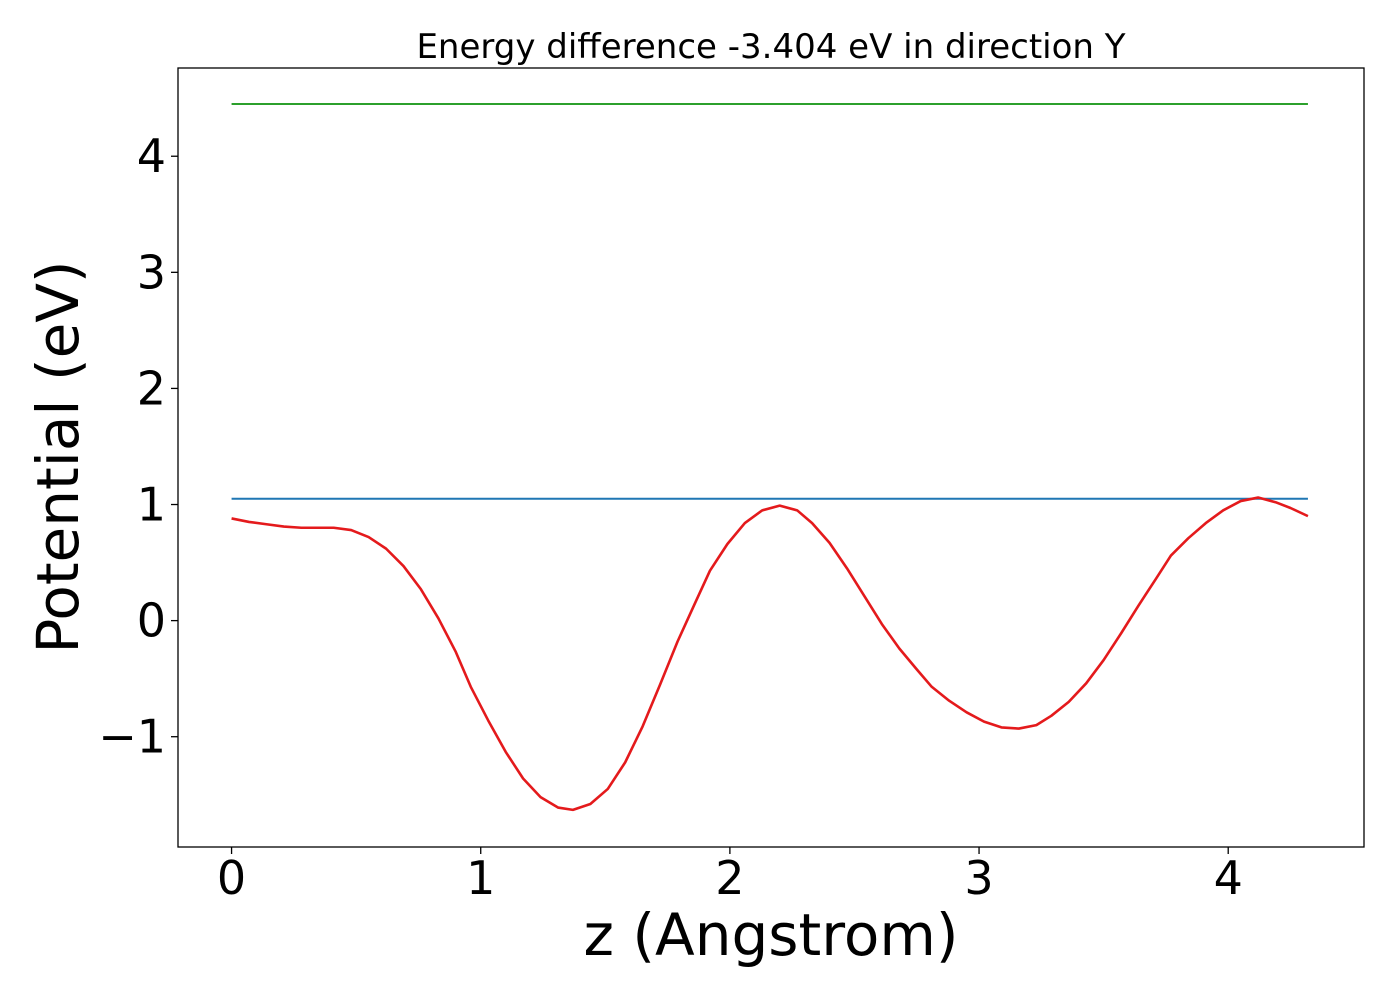  What do you see at coordinates (771, 935) in the screenshot?
I see `x-axis-label: z (Angstrom)` at bounding box center [771, 935].